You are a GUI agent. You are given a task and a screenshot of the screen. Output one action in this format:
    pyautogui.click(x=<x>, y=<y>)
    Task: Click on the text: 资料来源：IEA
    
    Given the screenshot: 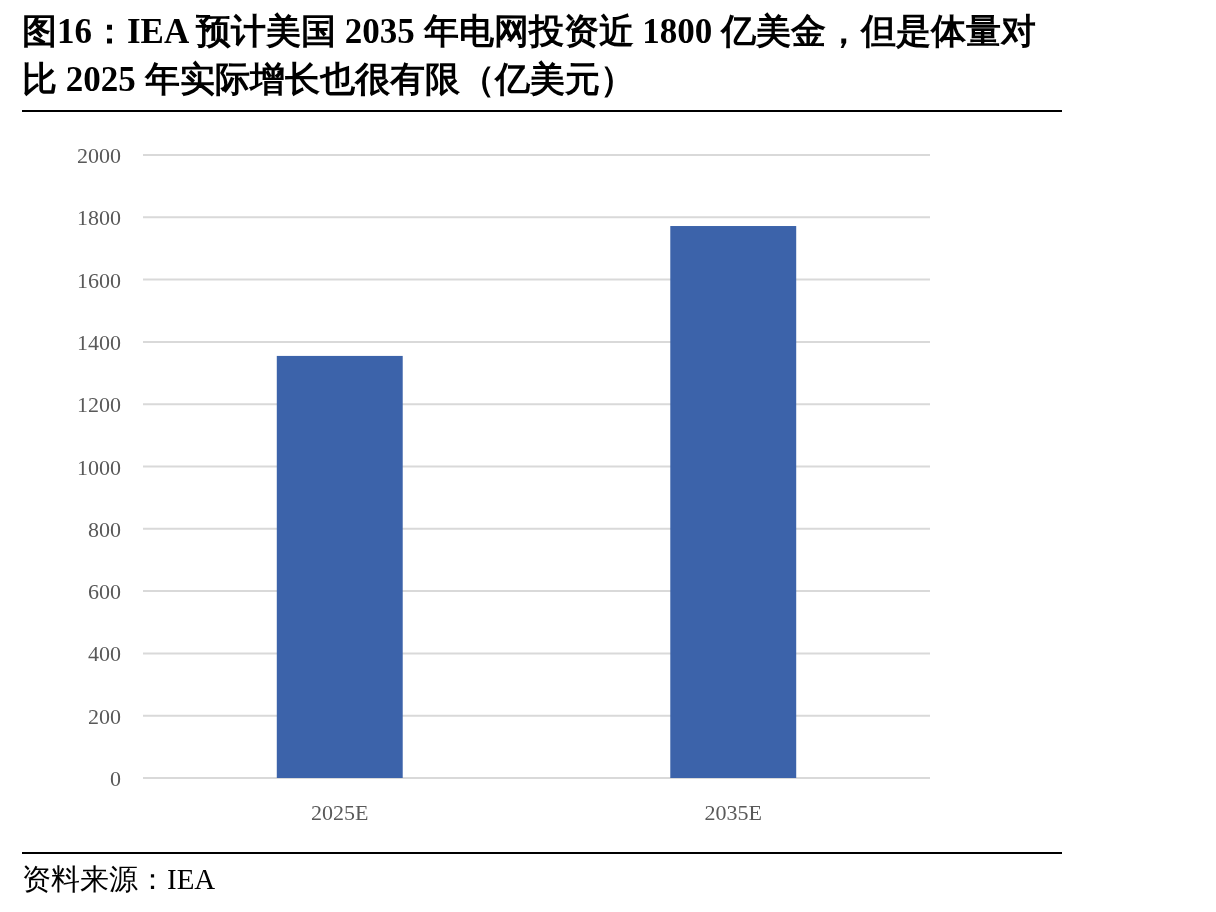 What is the action you would take?
    pyautogui.click(x=542, y=876)
    